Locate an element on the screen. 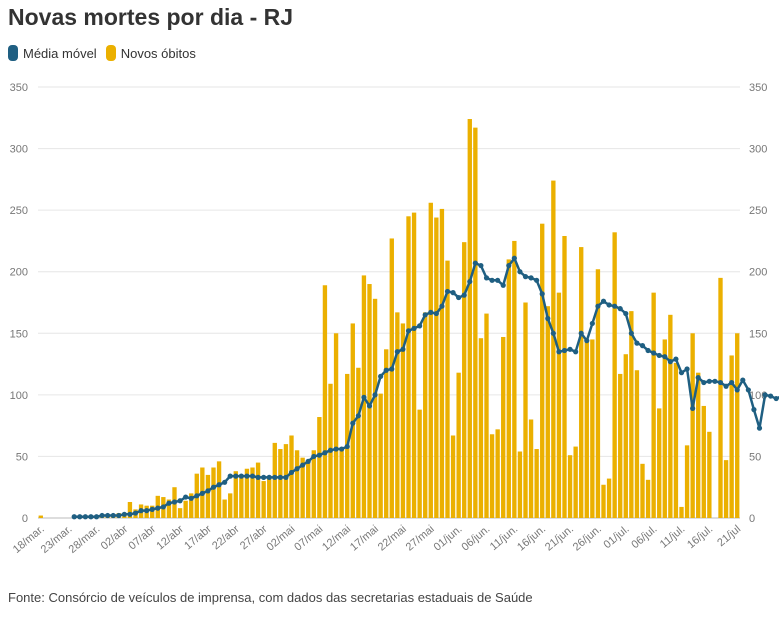 The image size is (779, 617). y-tick-label-left: 50 is located at coordinates (22, 457).